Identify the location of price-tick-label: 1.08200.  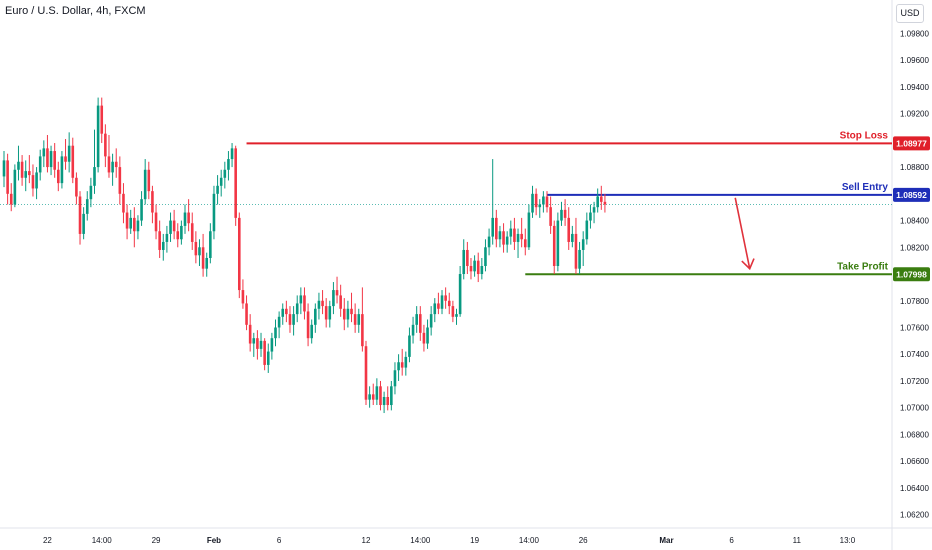
(914, 247).